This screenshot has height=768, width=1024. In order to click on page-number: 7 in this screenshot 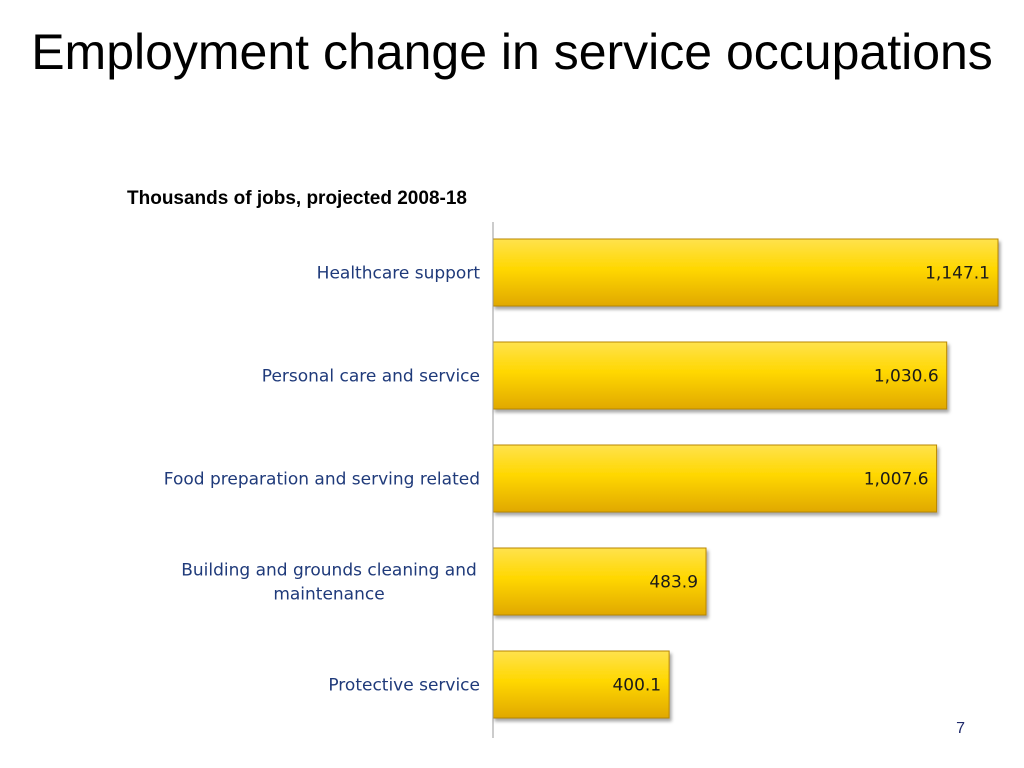, I will do `click(960, 728)`.